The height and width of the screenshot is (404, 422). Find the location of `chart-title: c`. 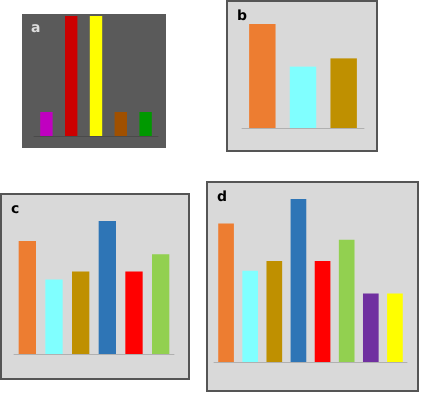

chart-title: c is located at coordinates (15, 209).